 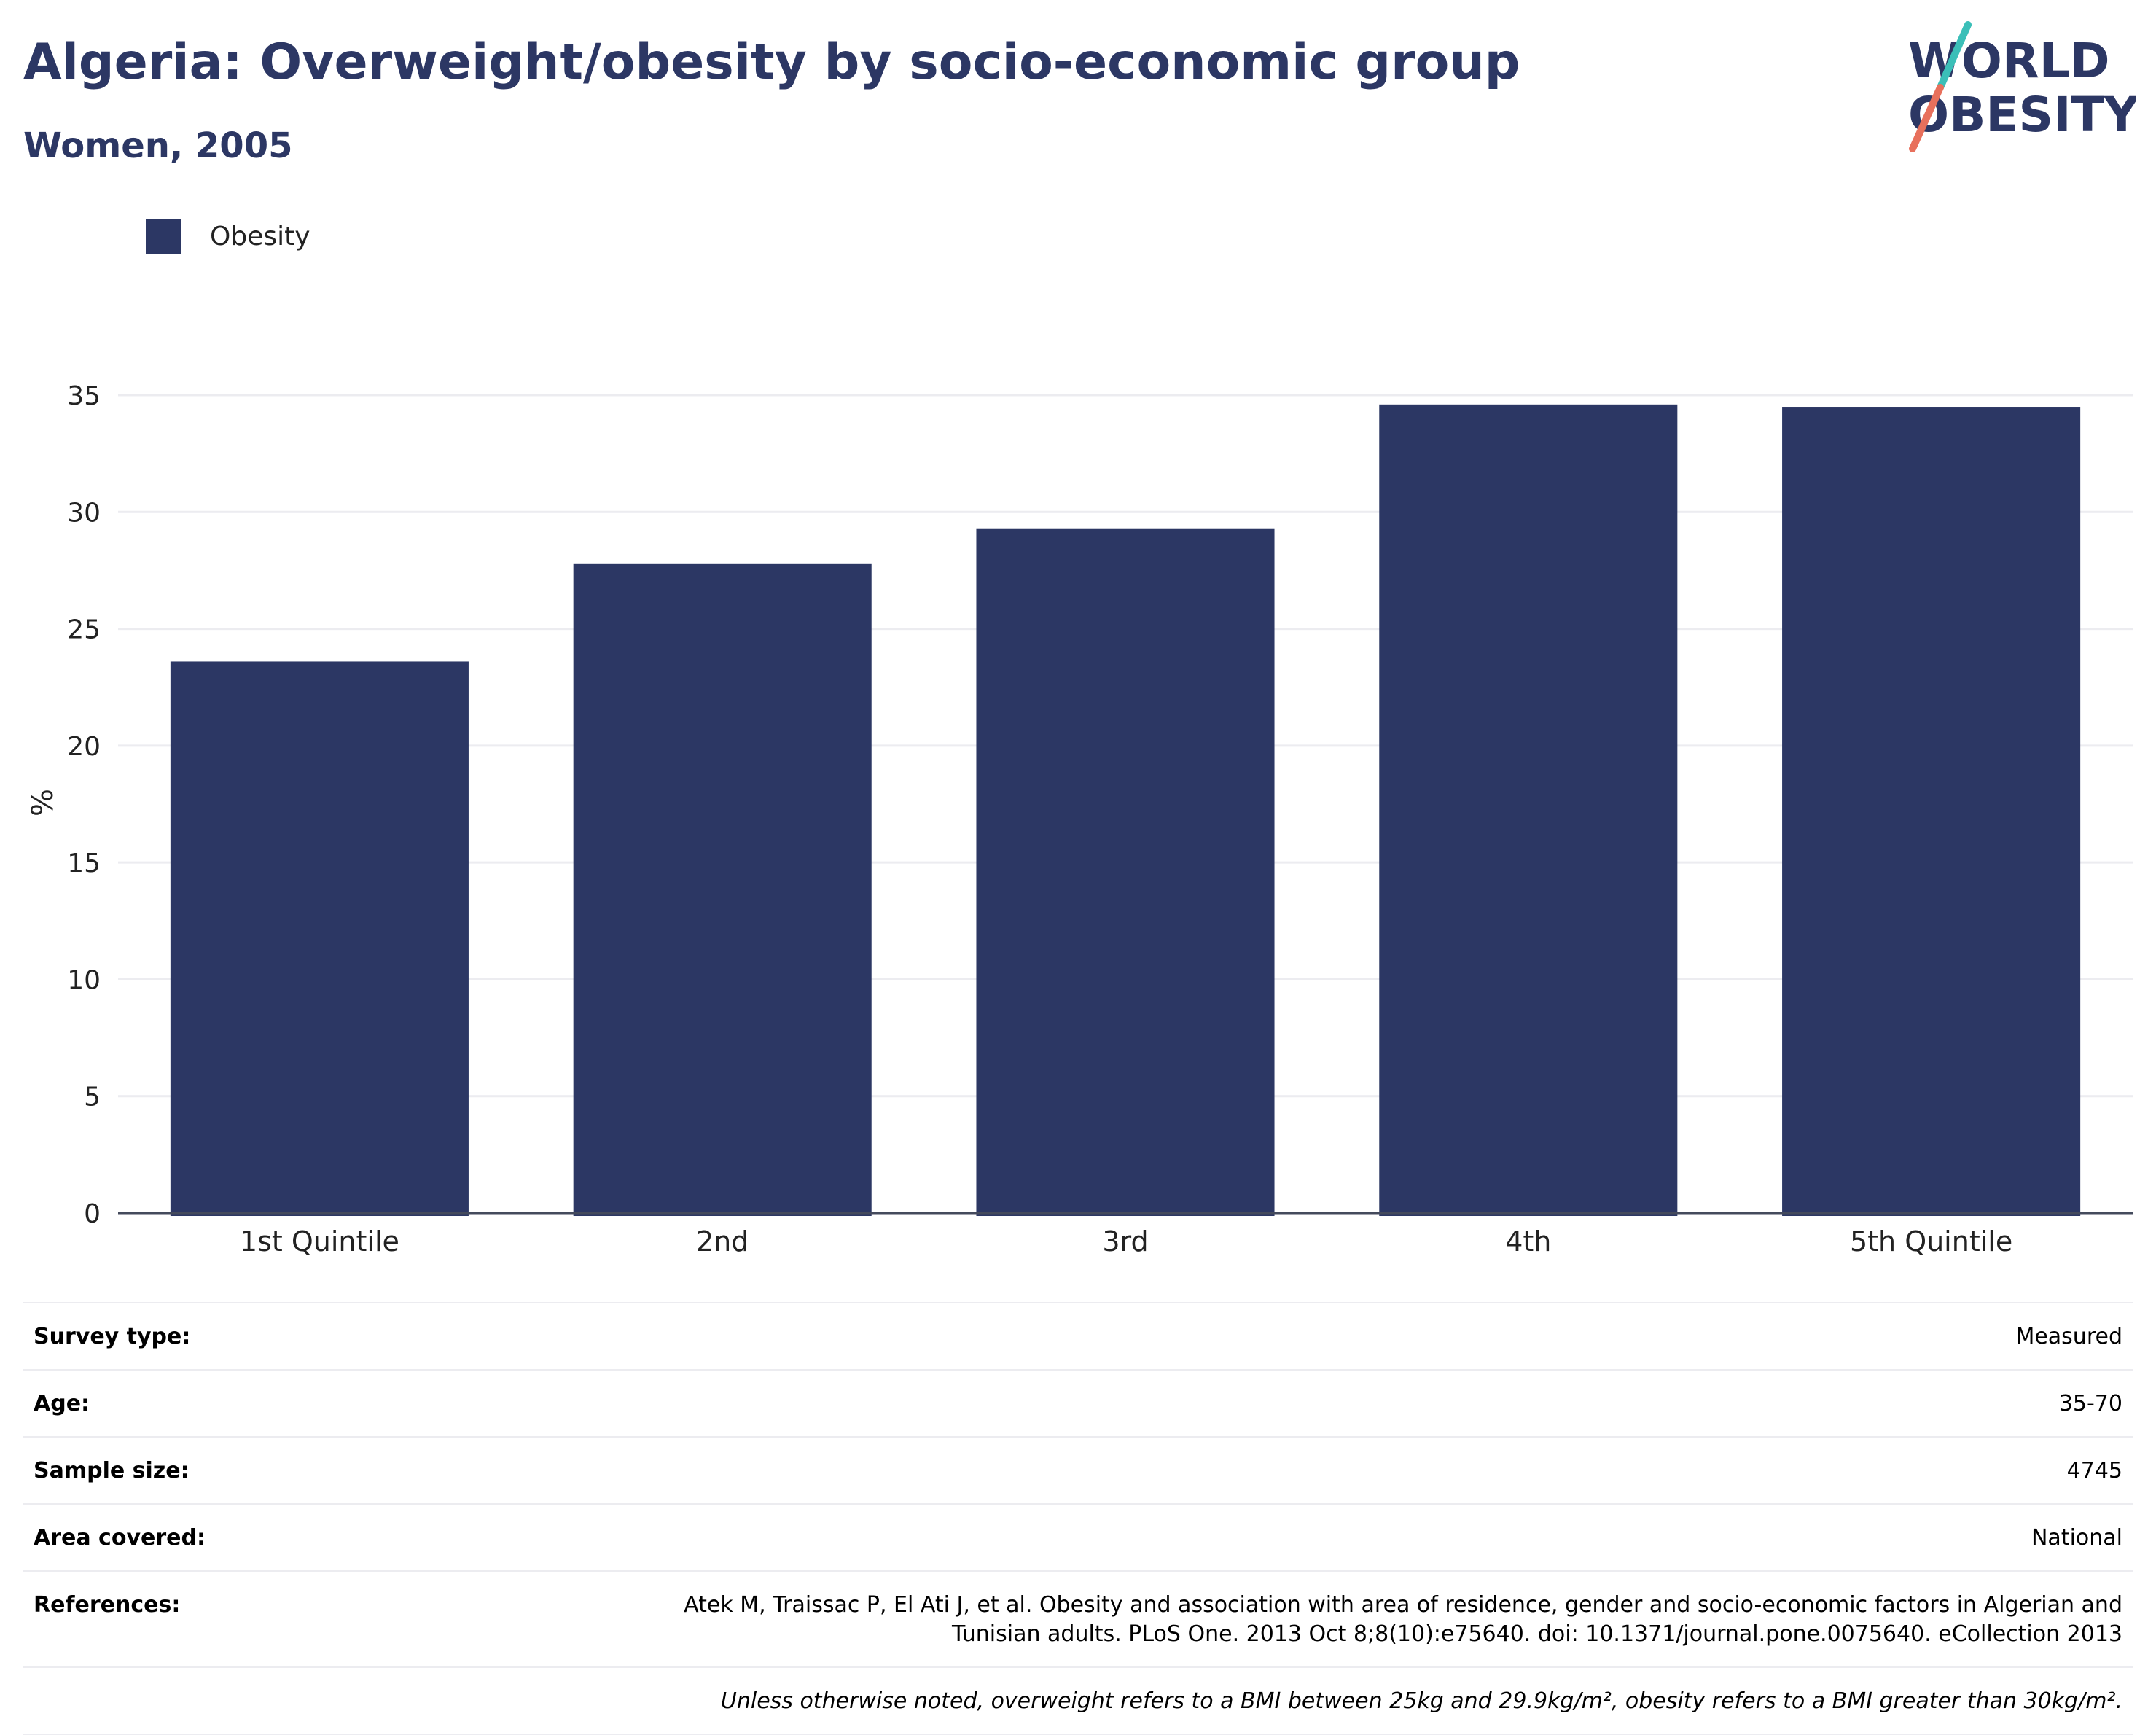 What do you see at coordinates (1528, 1241) in the screenshot?
I see `x-tick-label: 4th` at bounding box center [1528, 1241].